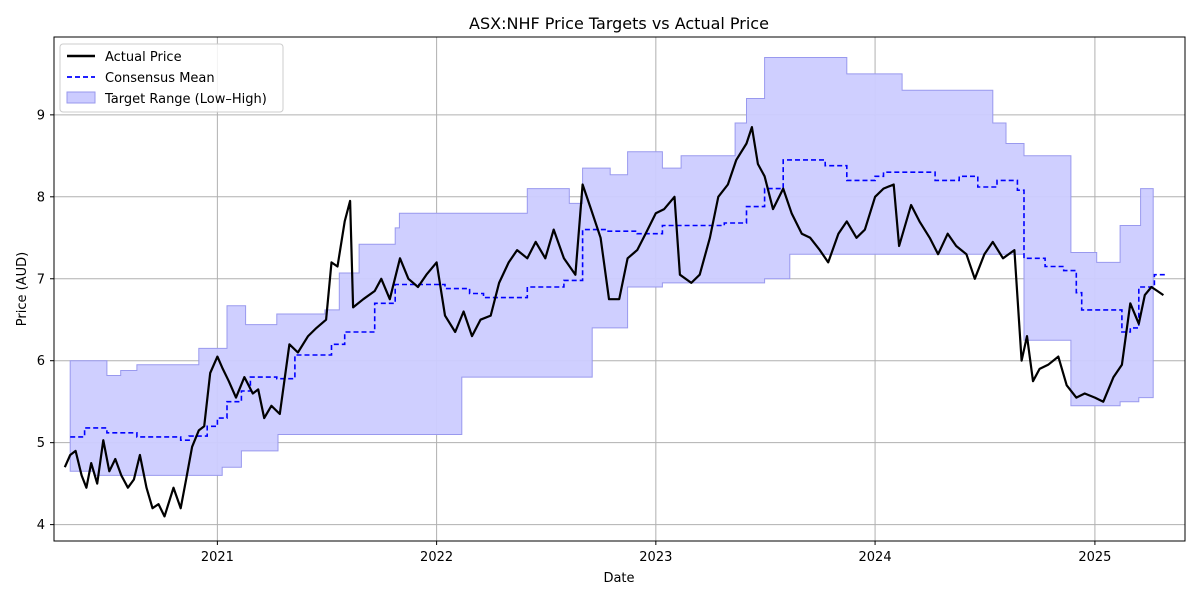 This screenshot has width=1200, height=600. Describe the element at coordinates (618, 578) in the screenshot. I see `x-axis-label: Date` at that location.